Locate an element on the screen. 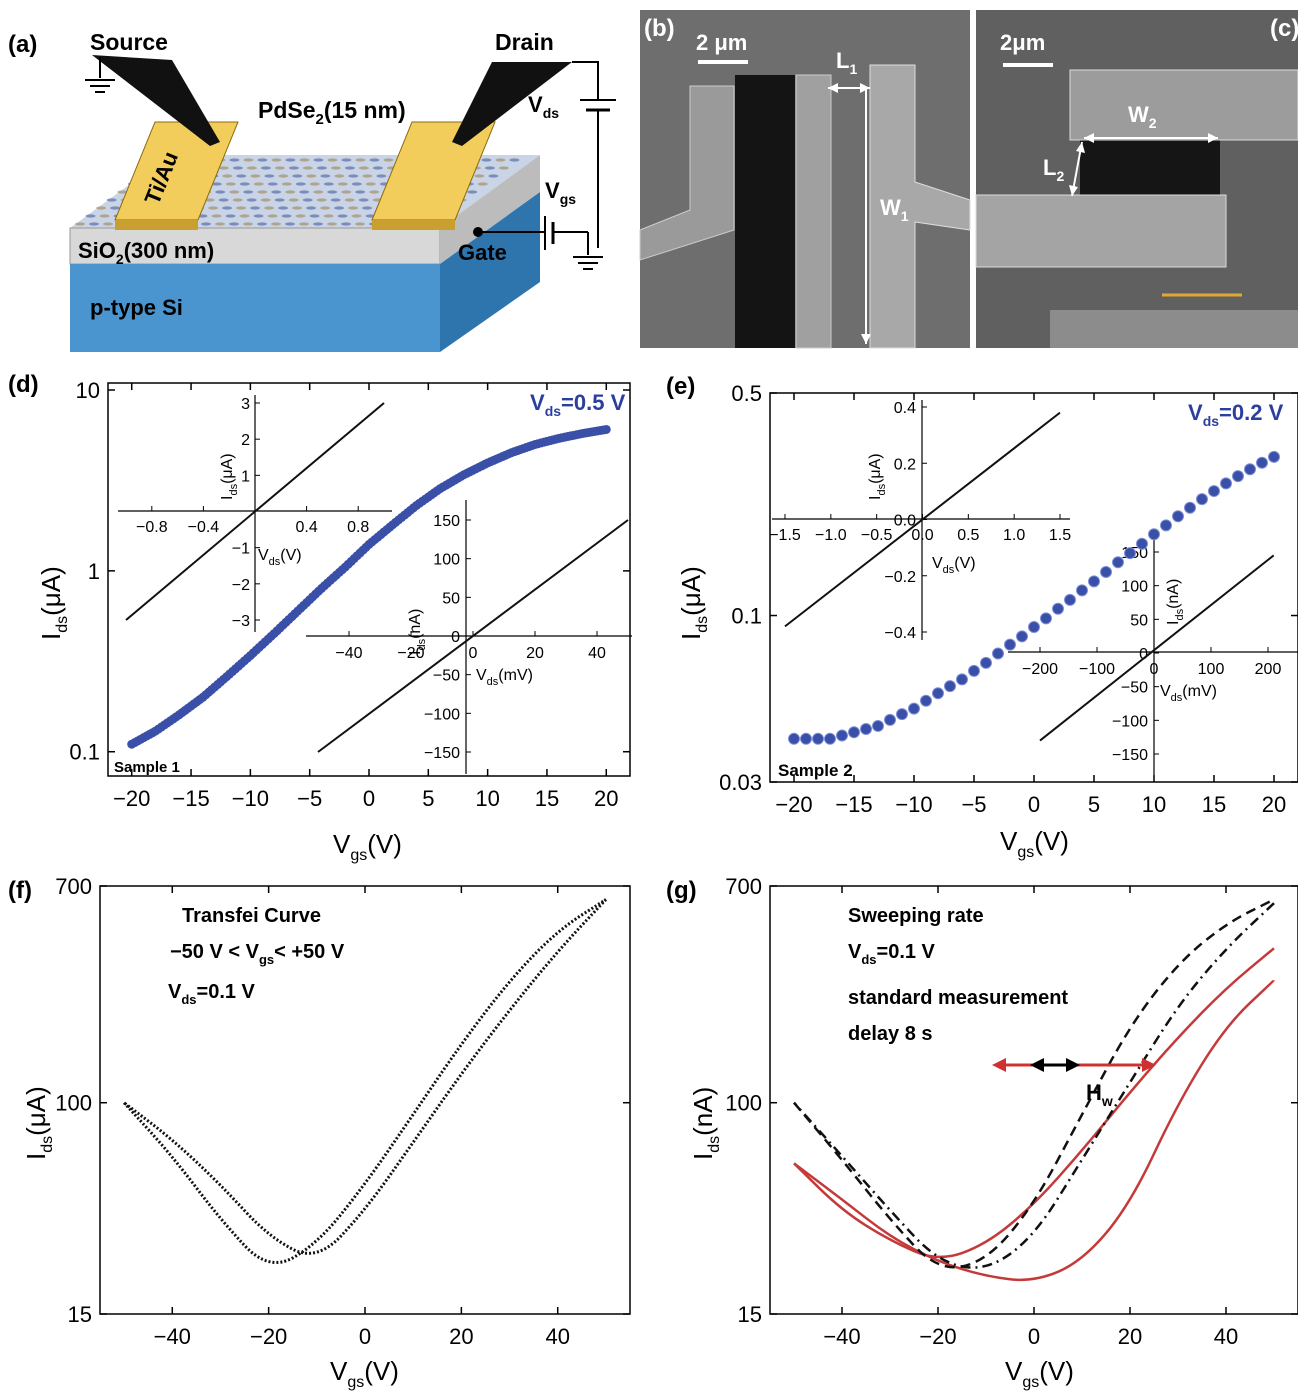 Image resolution: width=1298 pixels, height=1397 pixels. y-tick-label: 700 is located at coordinates (73, 886).